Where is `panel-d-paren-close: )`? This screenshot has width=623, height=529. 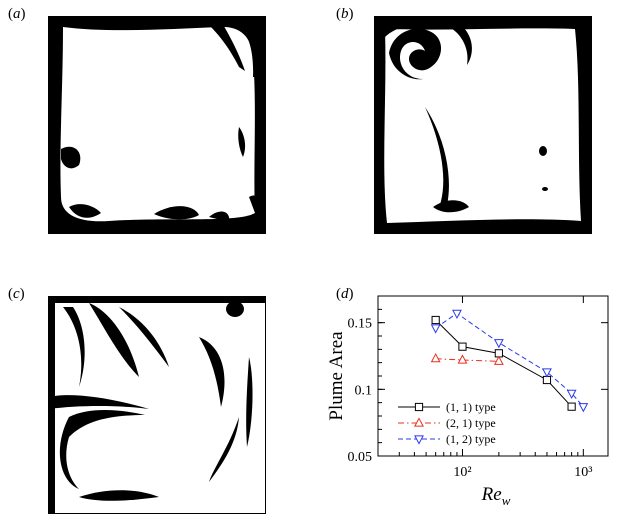 panel-d-paren-close: ) is located at coordinates (351, 294).